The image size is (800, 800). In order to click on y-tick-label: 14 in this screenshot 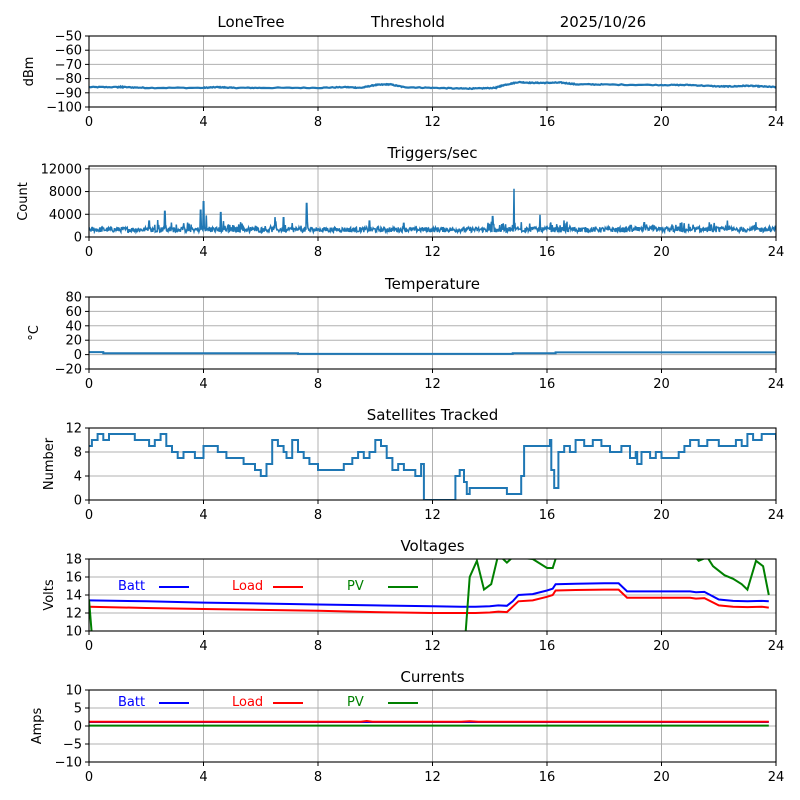, I will do `click(73, 596)`.